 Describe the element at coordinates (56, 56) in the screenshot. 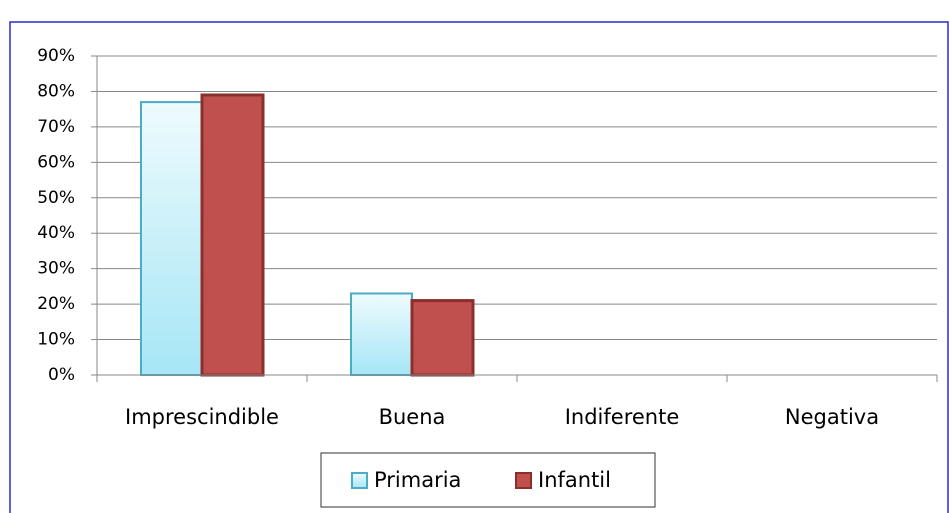

I see `y-tick-label: 90%` at that location.